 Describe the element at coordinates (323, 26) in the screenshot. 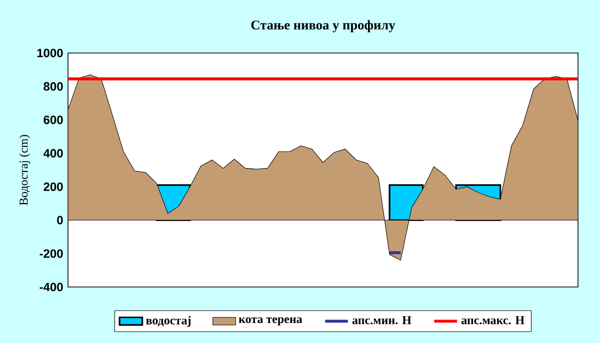

I see `chart-title: Стање нивоа у профилу` at that location.